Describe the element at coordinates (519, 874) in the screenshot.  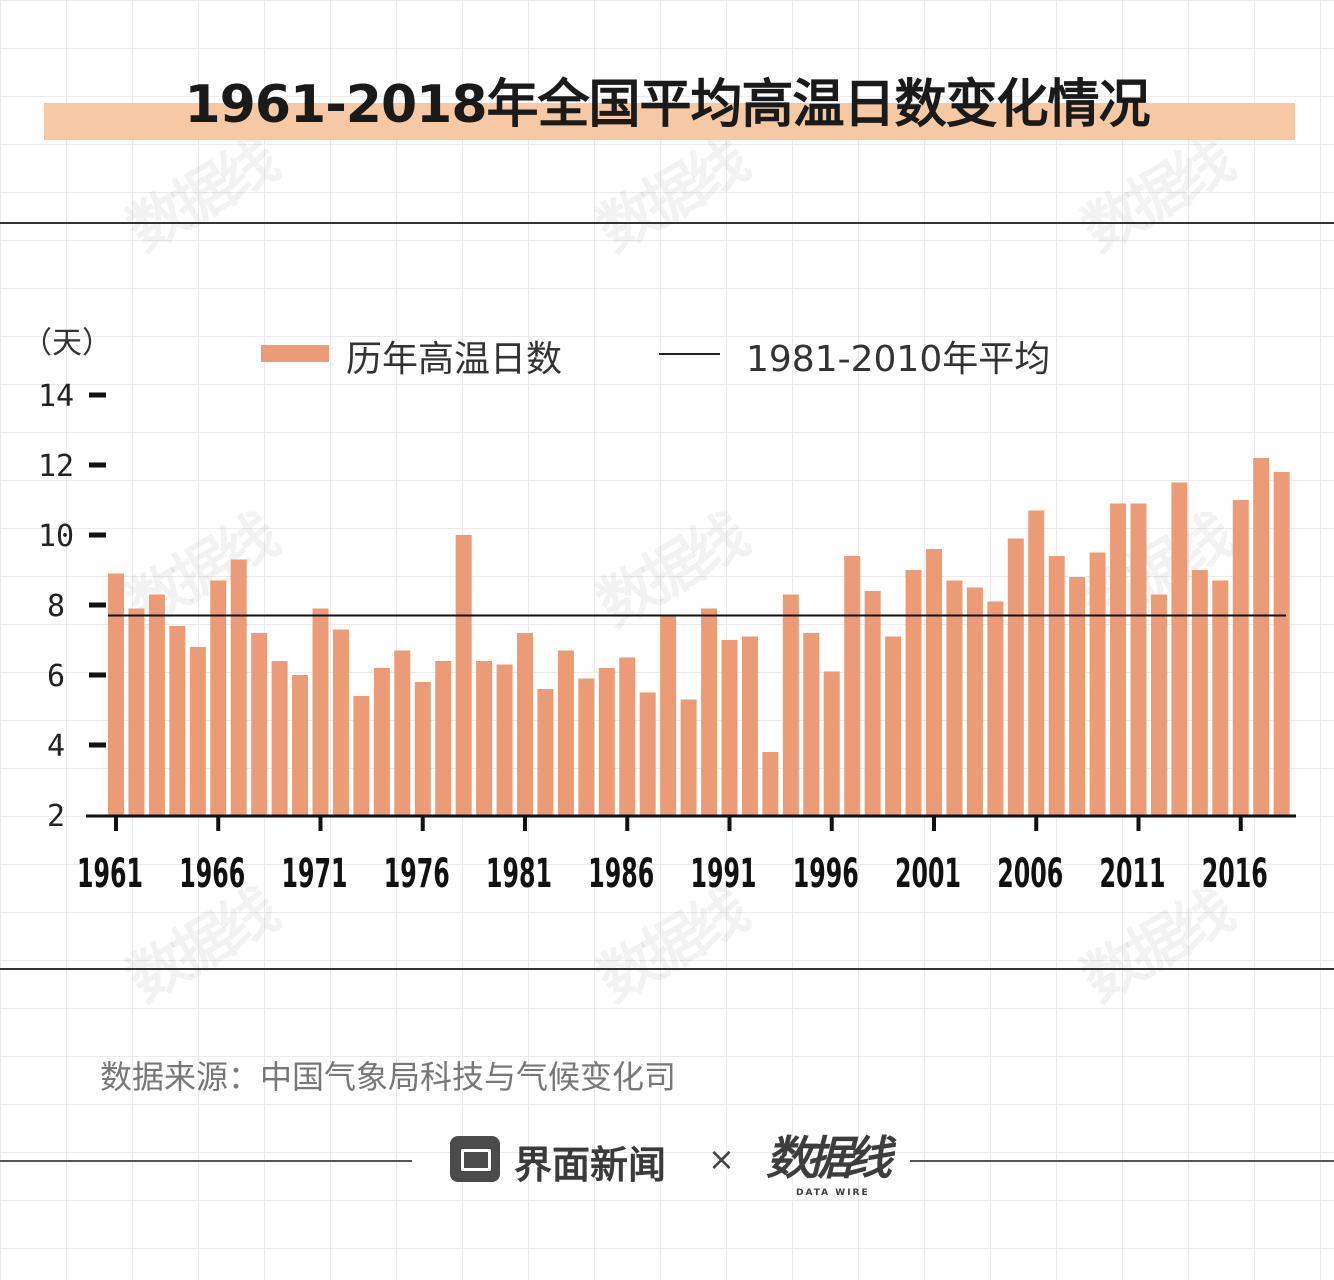
I see `x-tick-label: 1981` at that location.